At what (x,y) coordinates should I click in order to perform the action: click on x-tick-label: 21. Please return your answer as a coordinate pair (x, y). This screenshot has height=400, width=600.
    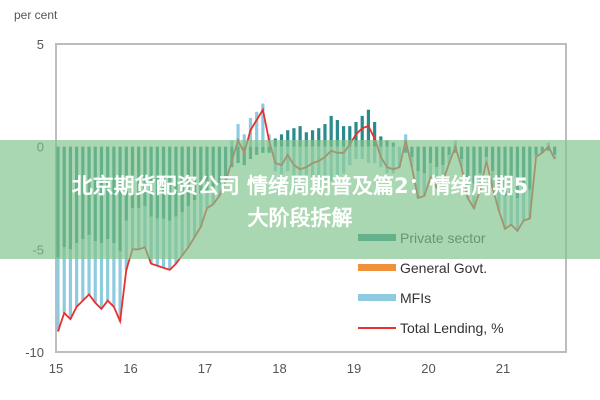
    Looking at the image, I should click on (503, 368).